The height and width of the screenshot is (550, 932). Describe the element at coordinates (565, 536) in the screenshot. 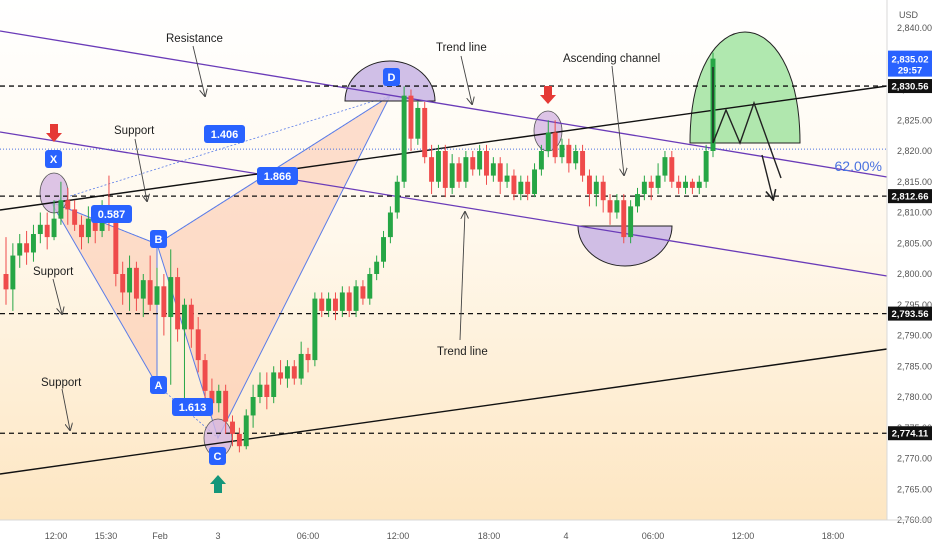

I see `time-tick-label: 4` at that location.